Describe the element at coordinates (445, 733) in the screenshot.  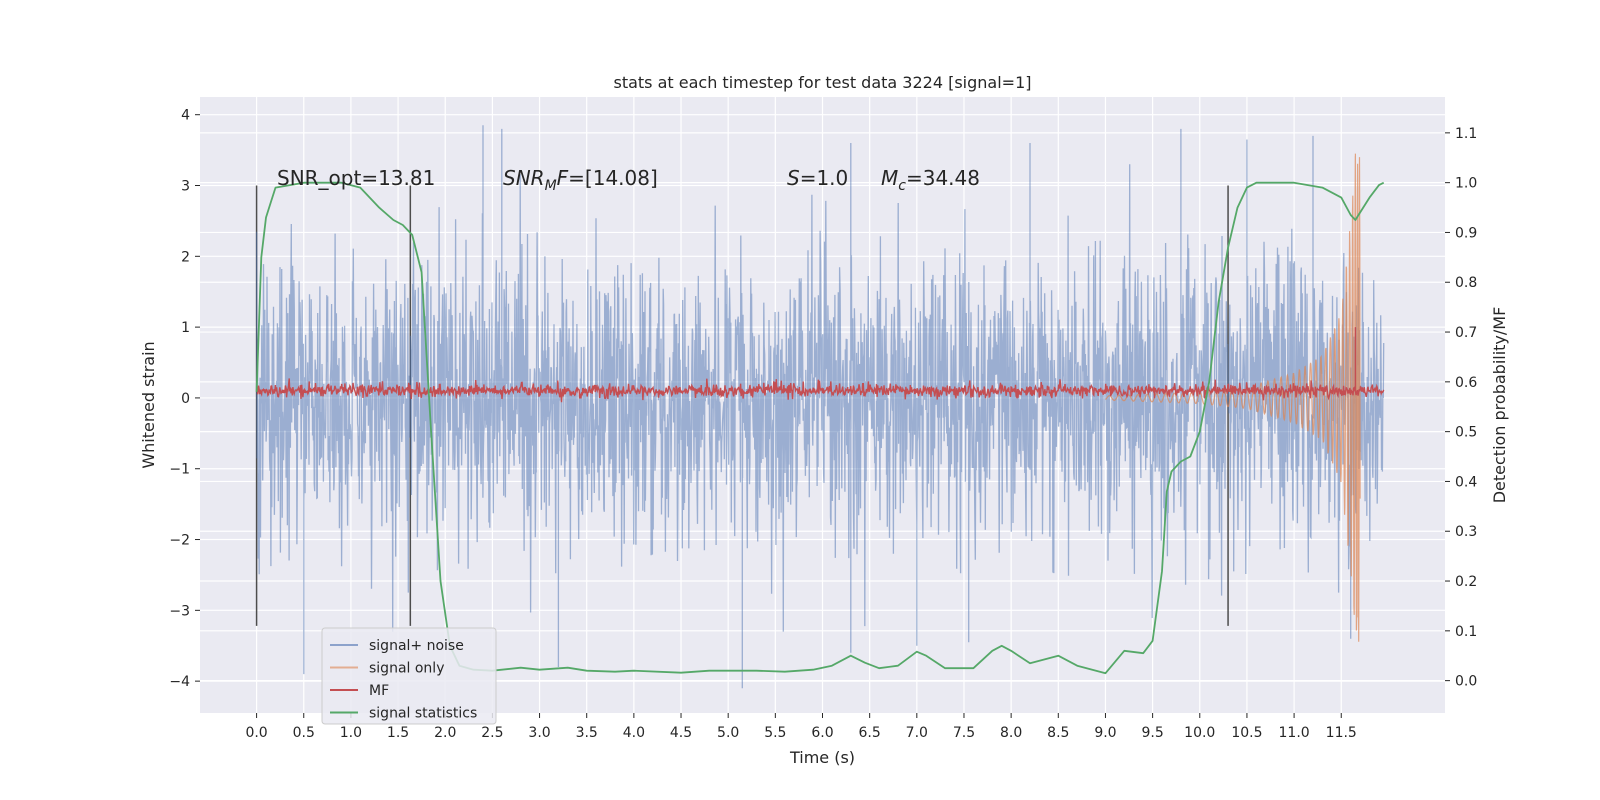
I see `x-tick-label: 2.0` at that location.